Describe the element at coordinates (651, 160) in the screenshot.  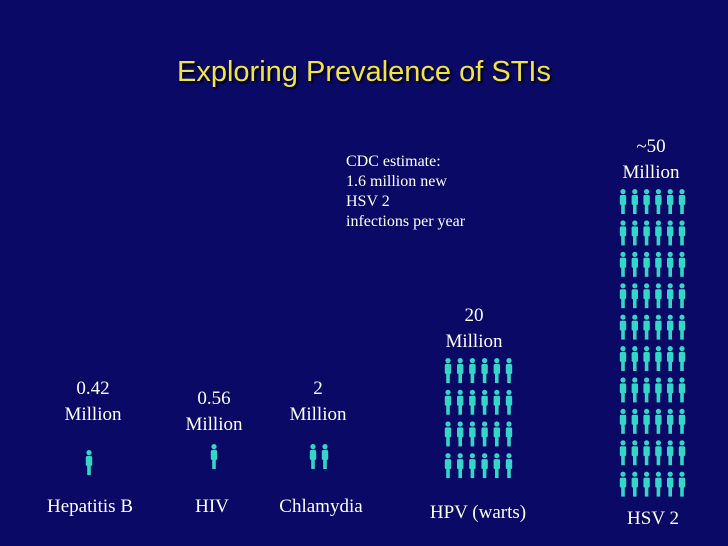
I see `value-label-hsv2: ~50 Million` at that location.